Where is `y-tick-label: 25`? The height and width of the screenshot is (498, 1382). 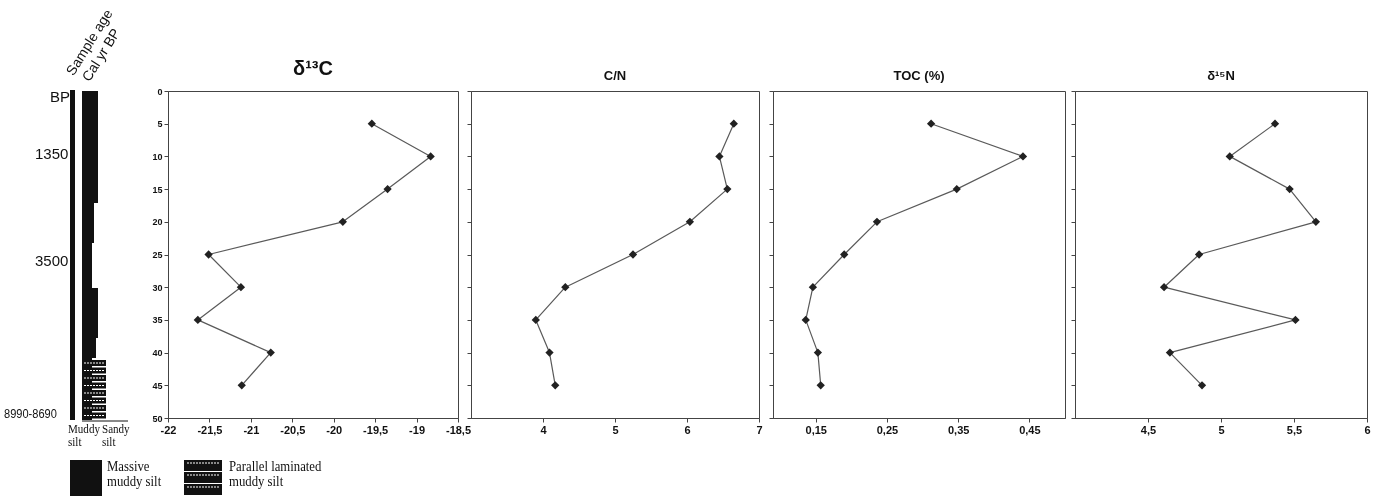
y-tick-label: 25 is located at coordinates (157, 255).